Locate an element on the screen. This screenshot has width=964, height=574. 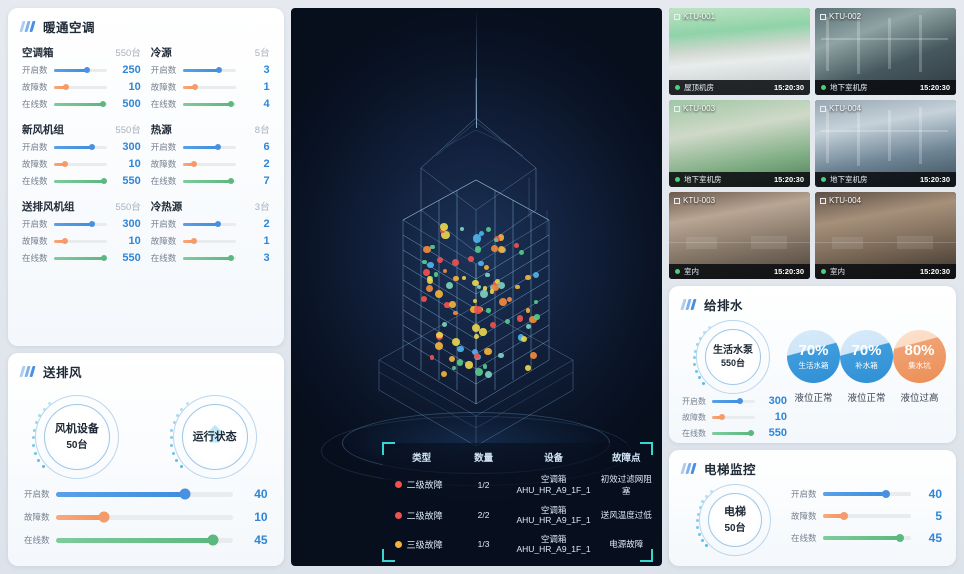
hvac-group-total: 550台 is located at coordinates (128, 207).